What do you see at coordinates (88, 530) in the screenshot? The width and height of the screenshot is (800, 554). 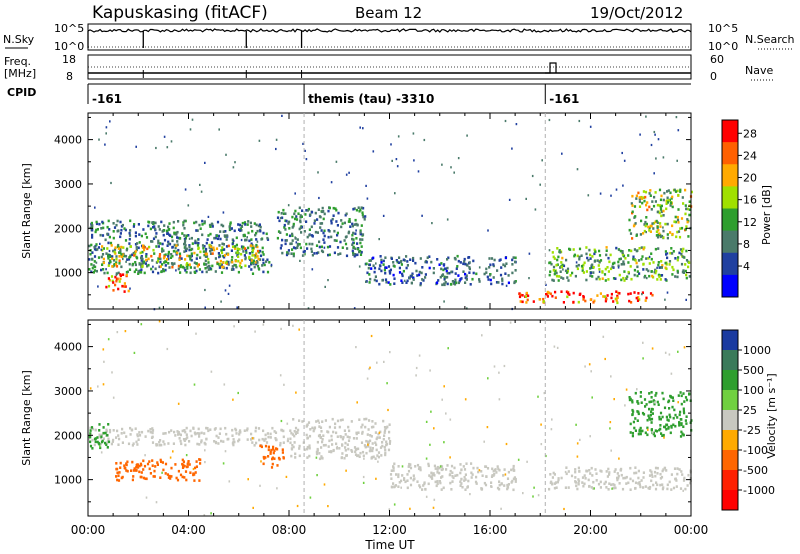 I see `x-tick-label: 00:00` at bounding box center [88, 530].